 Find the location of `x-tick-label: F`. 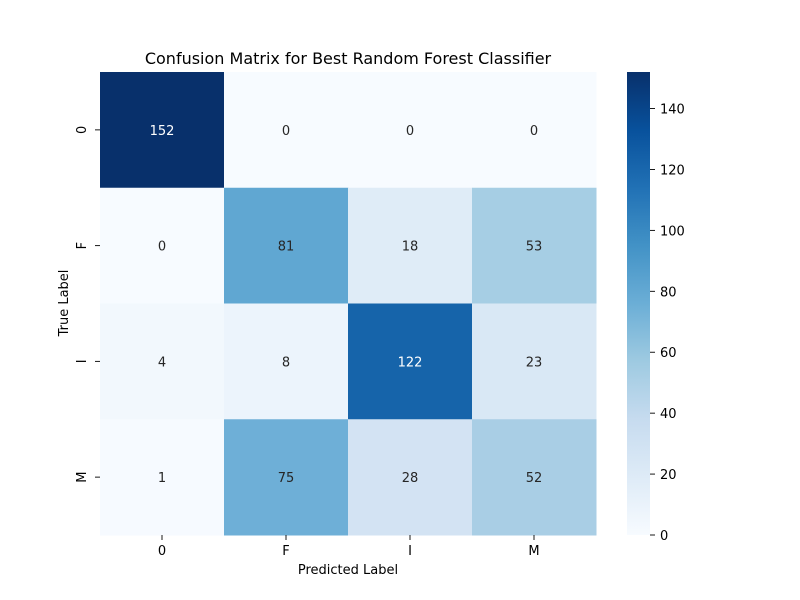

x-tick-label: F is located at coordinates (285, 551).